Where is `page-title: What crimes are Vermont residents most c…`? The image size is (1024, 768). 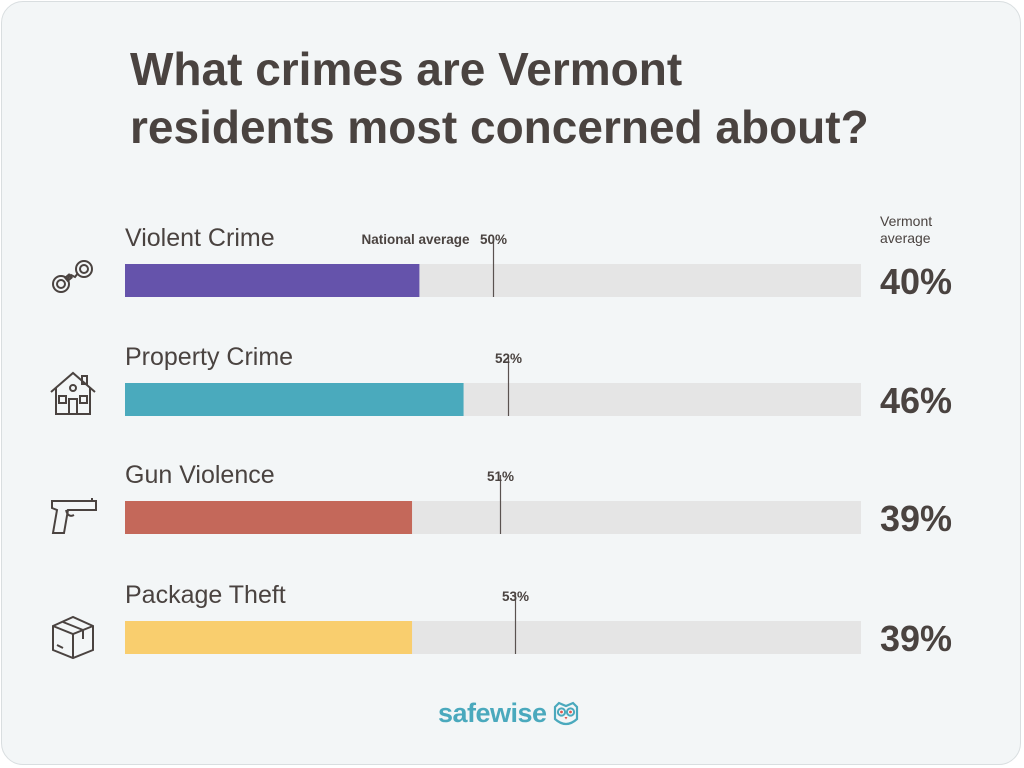
page-title: What crimes are Vermont residents most c… is located at coordinates (560, 98).